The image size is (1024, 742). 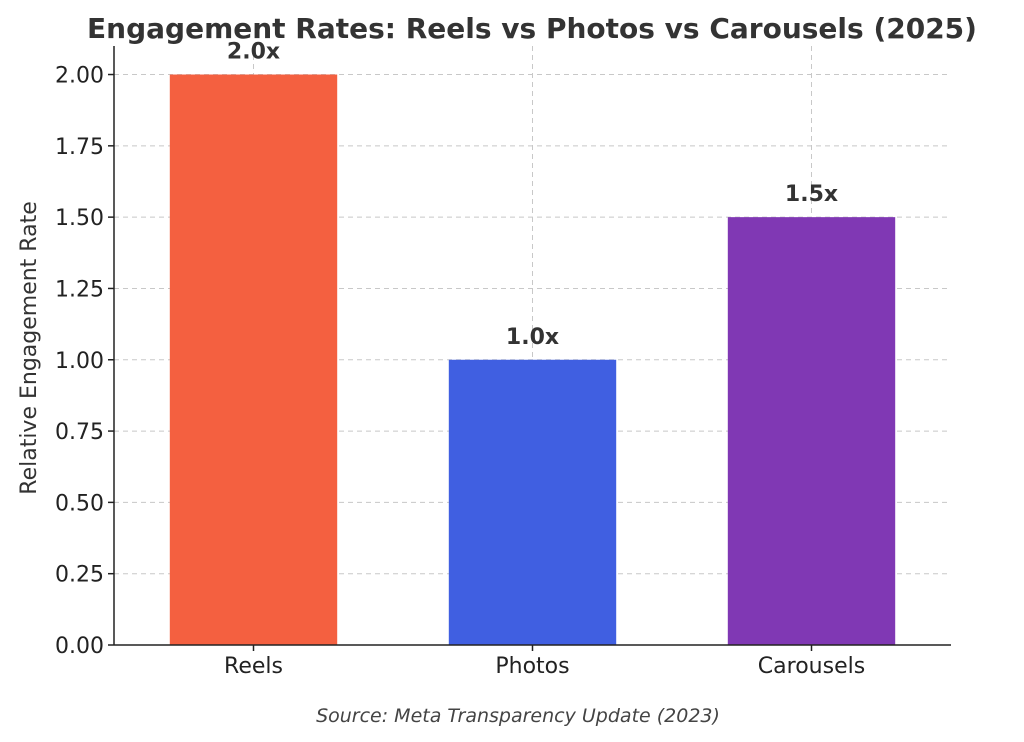 I want to click on y-tick-label: 0.25, so click(x=79, y=575).